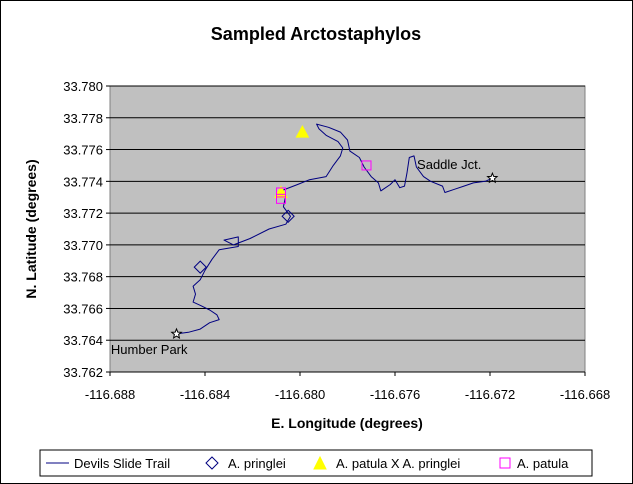 The width and height of the screenshot is (633, 484). What do you see at coordinates (83, 372) in the screenshot?
I see `y-tick-label-9: 33.762` at bounding box center [83, 372].